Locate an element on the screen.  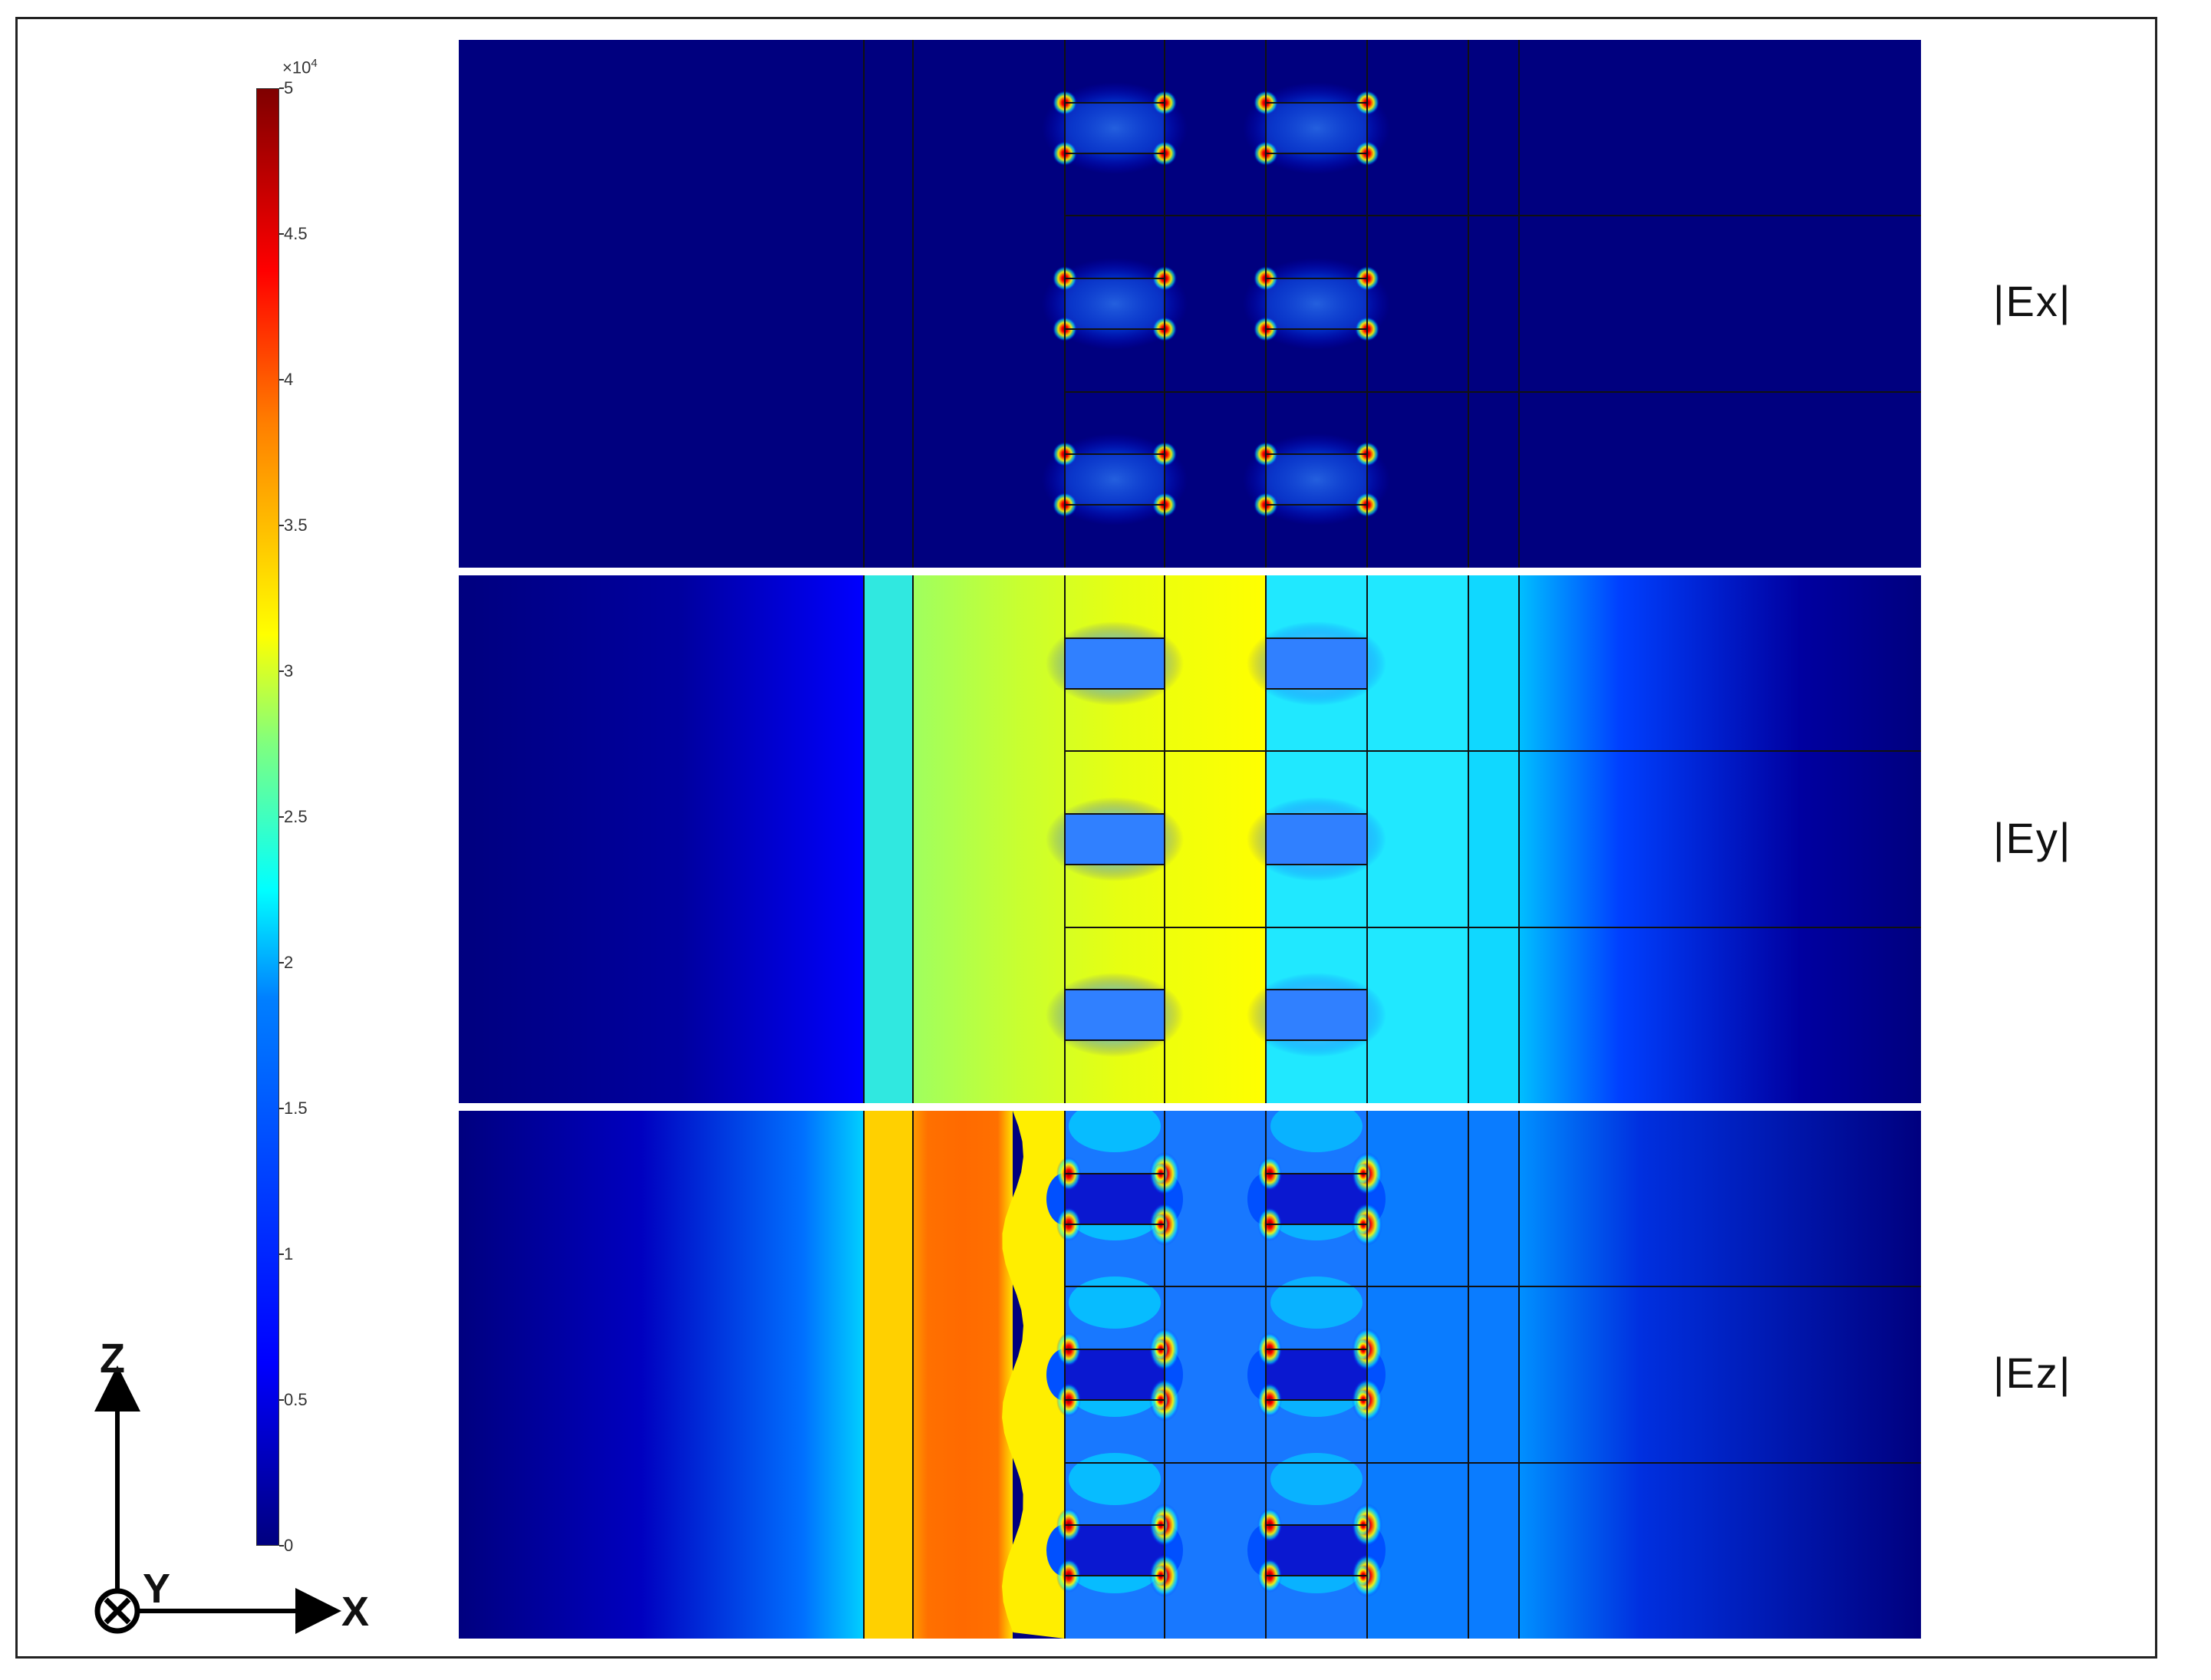
colorbar-tick-label: 1.5 is located at coordinates (296, 1108).